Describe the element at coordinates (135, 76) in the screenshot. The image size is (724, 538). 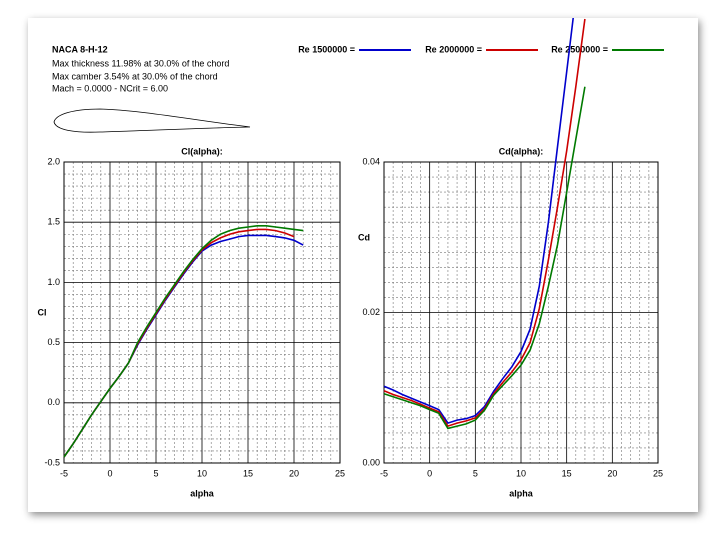
I see `airfoil-info: Max camber 3.54% at 30.0% of the chord` at that location.